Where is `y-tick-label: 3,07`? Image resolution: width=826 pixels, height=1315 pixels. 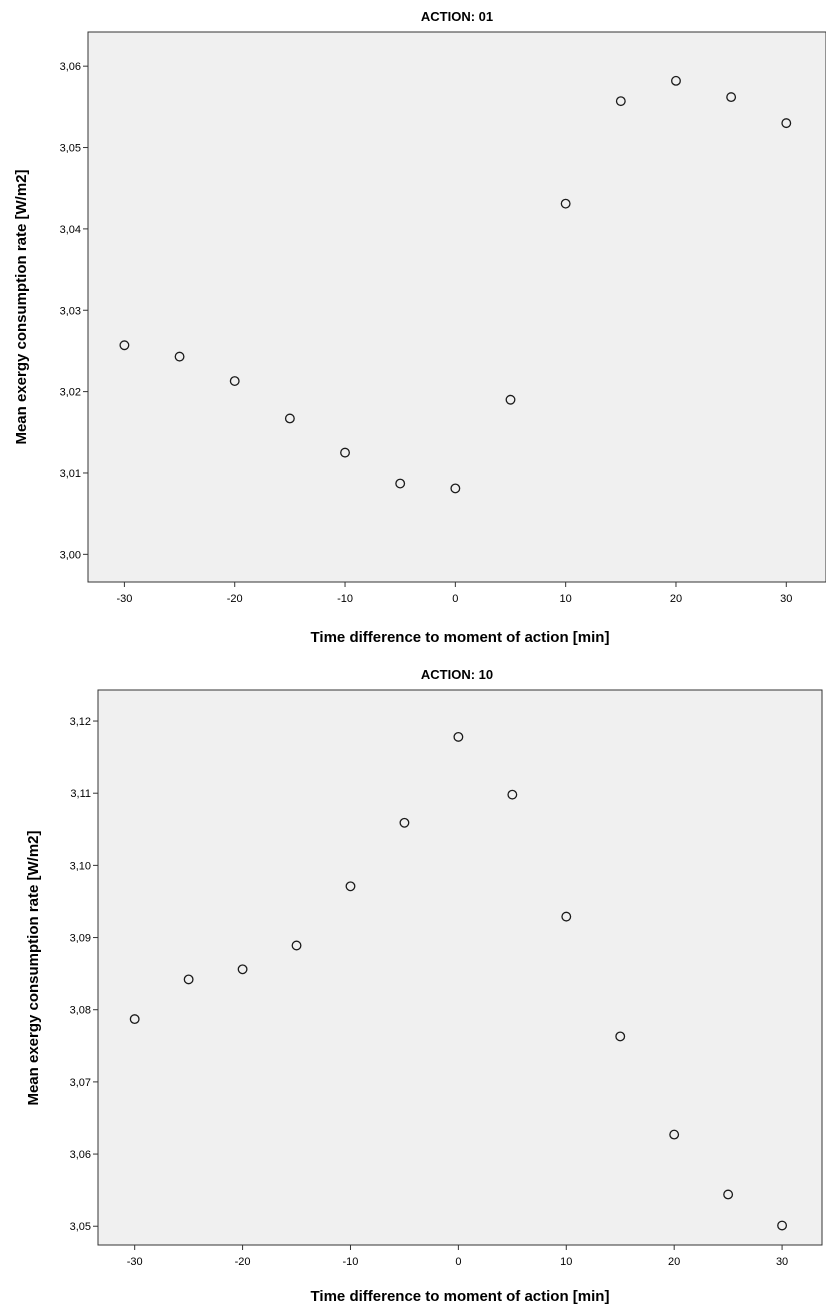
y-tick-label: 3,07 is located at coordinates (80, 1083).